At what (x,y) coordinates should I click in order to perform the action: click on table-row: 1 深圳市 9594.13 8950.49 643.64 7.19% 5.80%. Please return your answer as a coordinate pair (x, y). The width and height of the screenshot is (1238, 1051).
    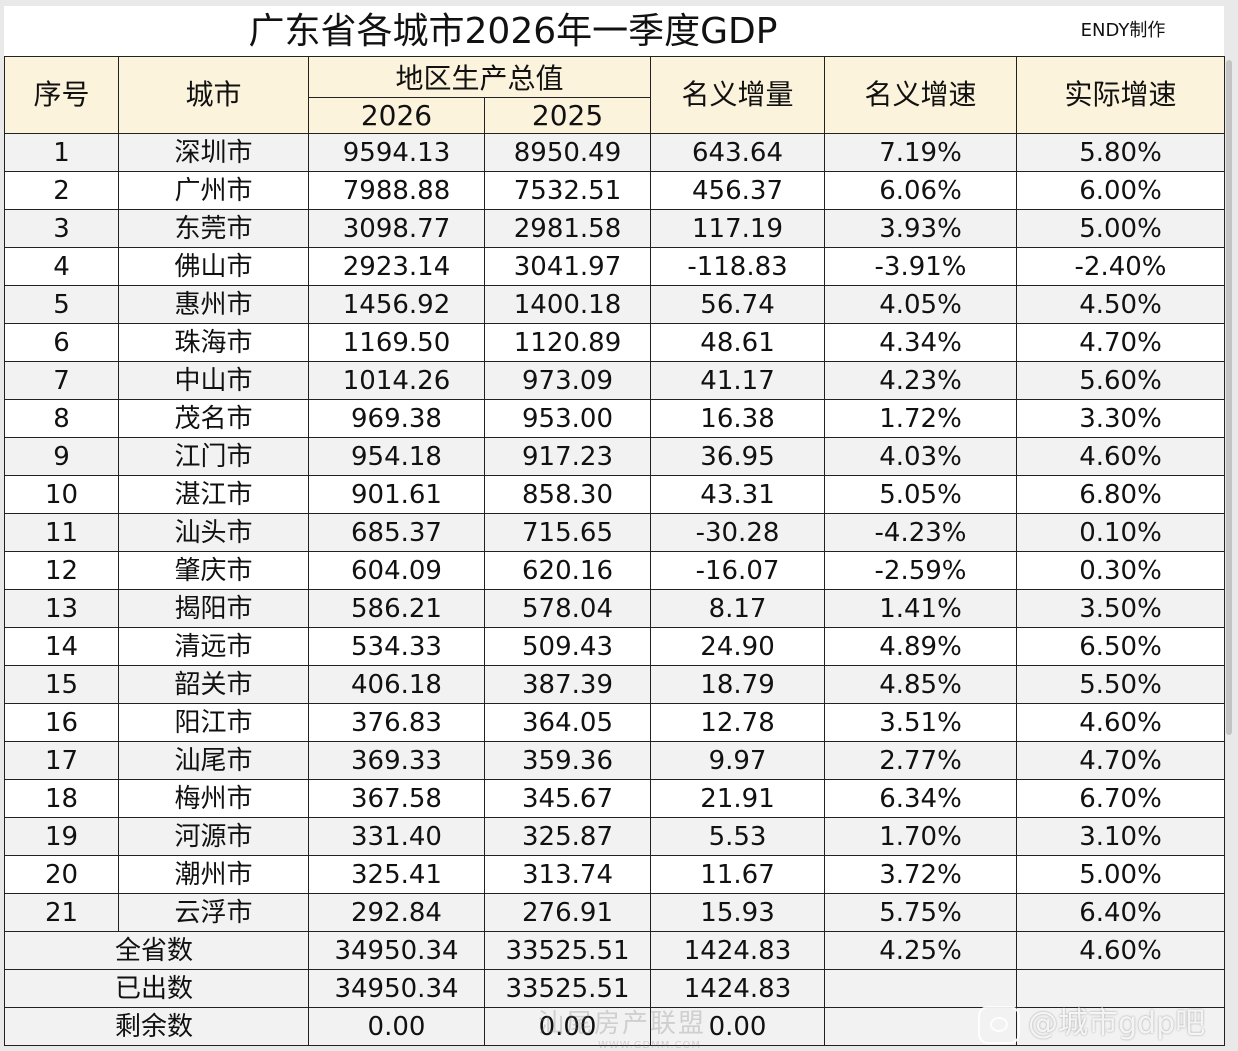
    Looking at the image, I should click on (615, 152).